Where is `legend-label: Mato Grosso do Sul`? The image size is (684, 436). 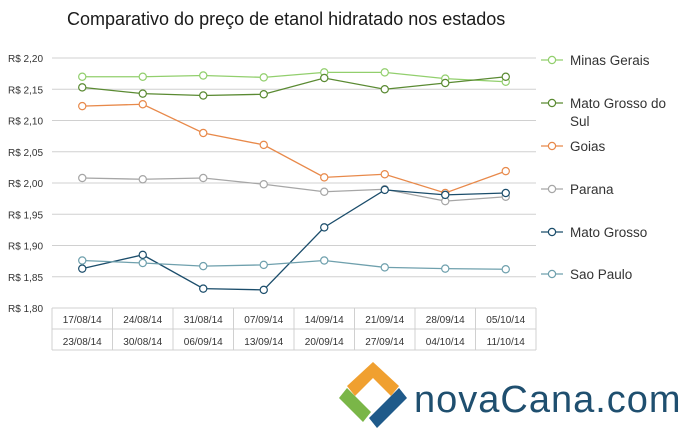 legend-label: Mato Grosso do Sul is located at coordinates (618, 112).